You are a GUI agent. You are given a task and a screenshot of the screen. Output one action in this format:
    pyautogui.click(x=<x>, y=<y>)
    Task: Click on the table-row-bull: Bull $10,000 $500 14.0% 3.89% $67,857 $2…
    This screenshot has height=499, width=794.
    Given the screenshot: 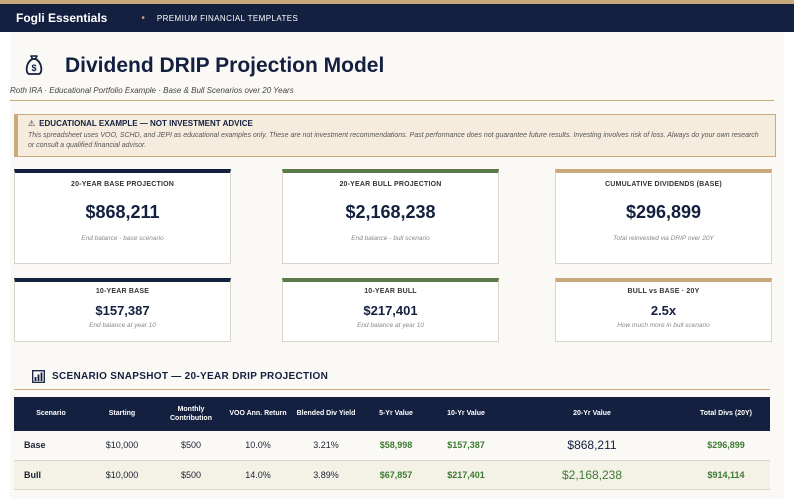 What is the action you would take?
    pyautogui.click(x=392, y=475)
    